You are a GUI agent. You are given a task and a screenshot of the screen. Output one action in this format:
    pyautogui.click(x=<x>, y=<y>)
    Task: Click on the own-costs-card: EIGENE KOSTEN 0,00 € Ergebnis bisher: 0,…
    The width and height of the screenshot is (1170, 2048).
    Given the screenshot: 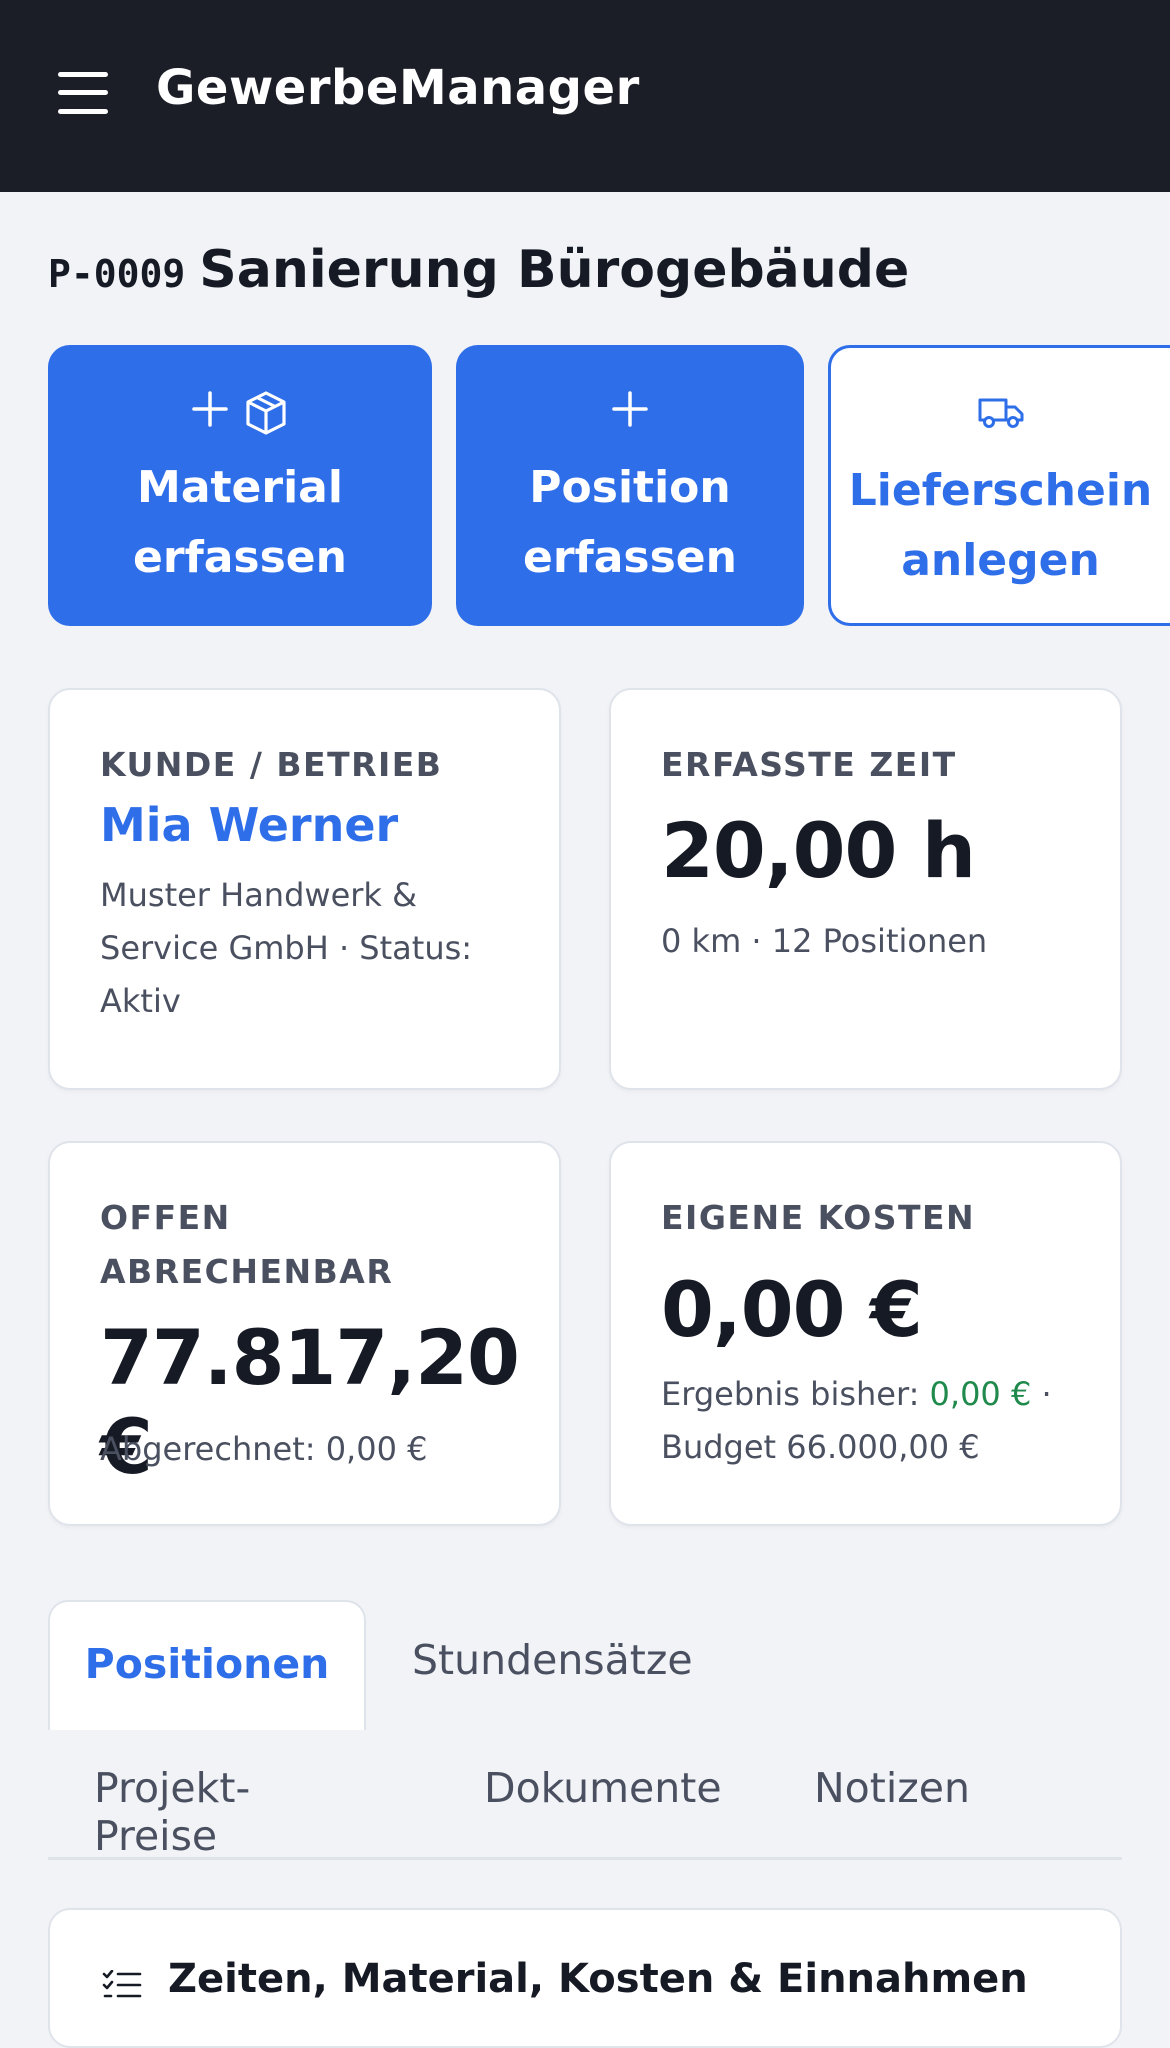 What is the action you would take?
    pyautogui.click(x=865, y=1333)
    